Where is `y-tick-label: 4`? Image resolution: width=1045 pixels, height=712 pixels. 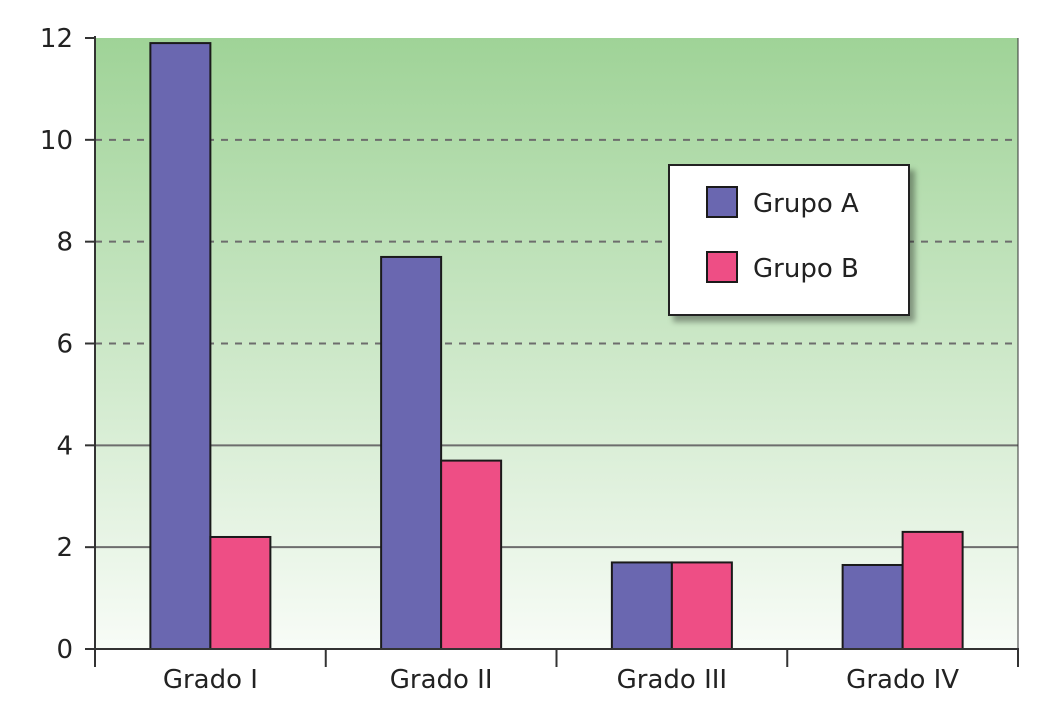 y-tick-label: 4 is located at coordinates (64, 446).